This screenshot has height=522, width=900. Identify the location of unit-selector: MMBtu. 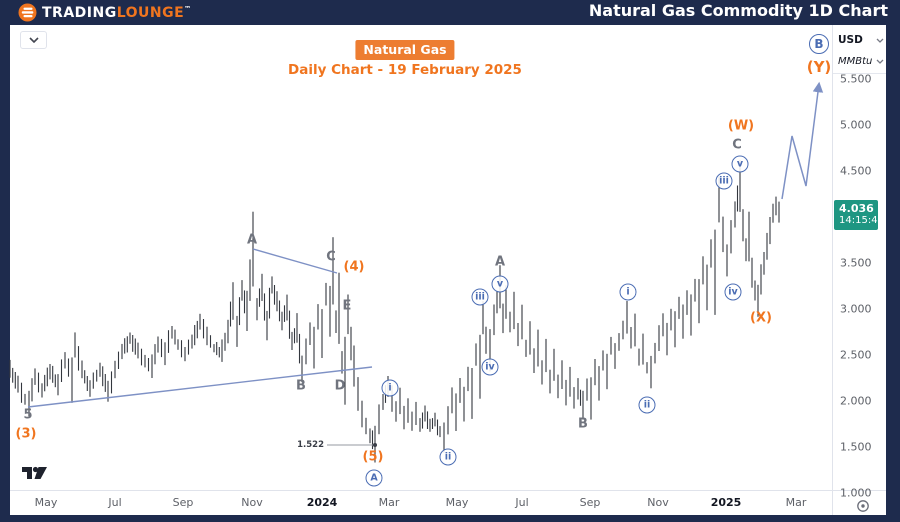
(861, 61).